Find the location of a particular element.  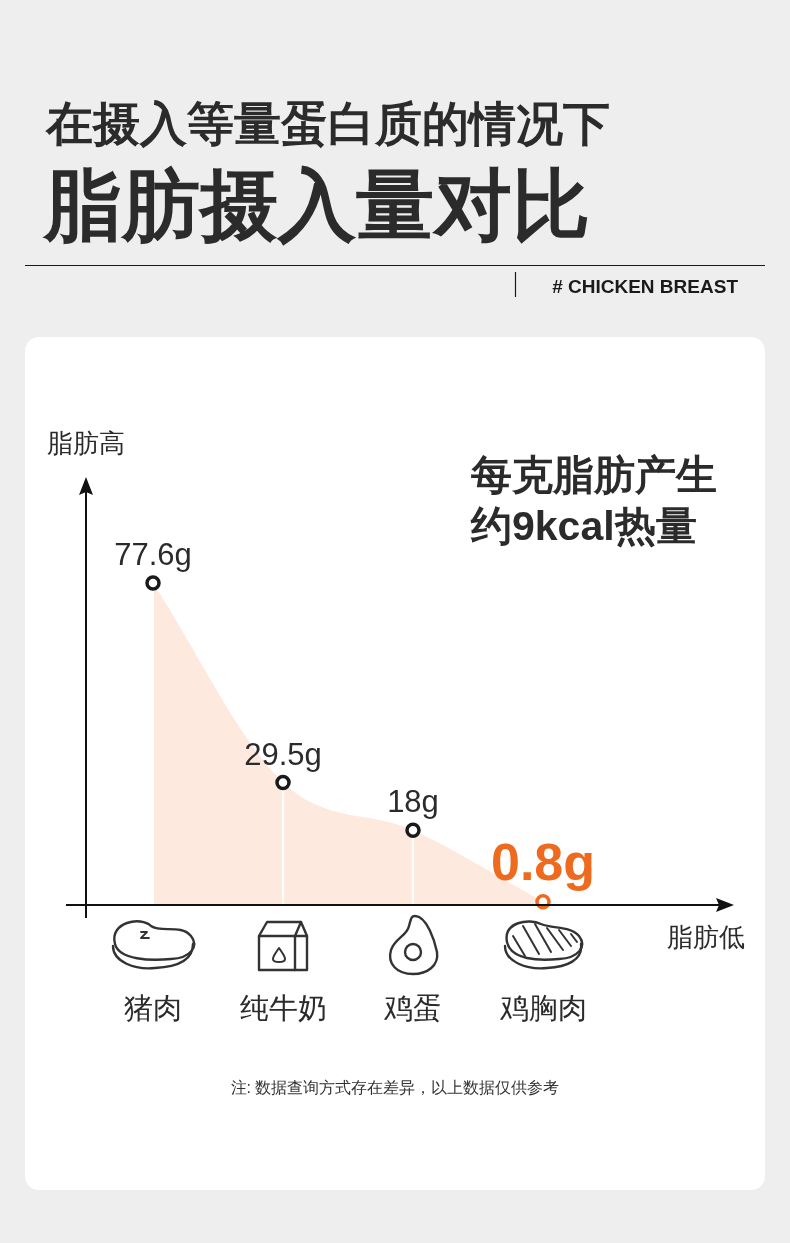

text: 注: 数据查询方式存在差异，以上数据仅供参考 is located at coordinates (395, 1087).